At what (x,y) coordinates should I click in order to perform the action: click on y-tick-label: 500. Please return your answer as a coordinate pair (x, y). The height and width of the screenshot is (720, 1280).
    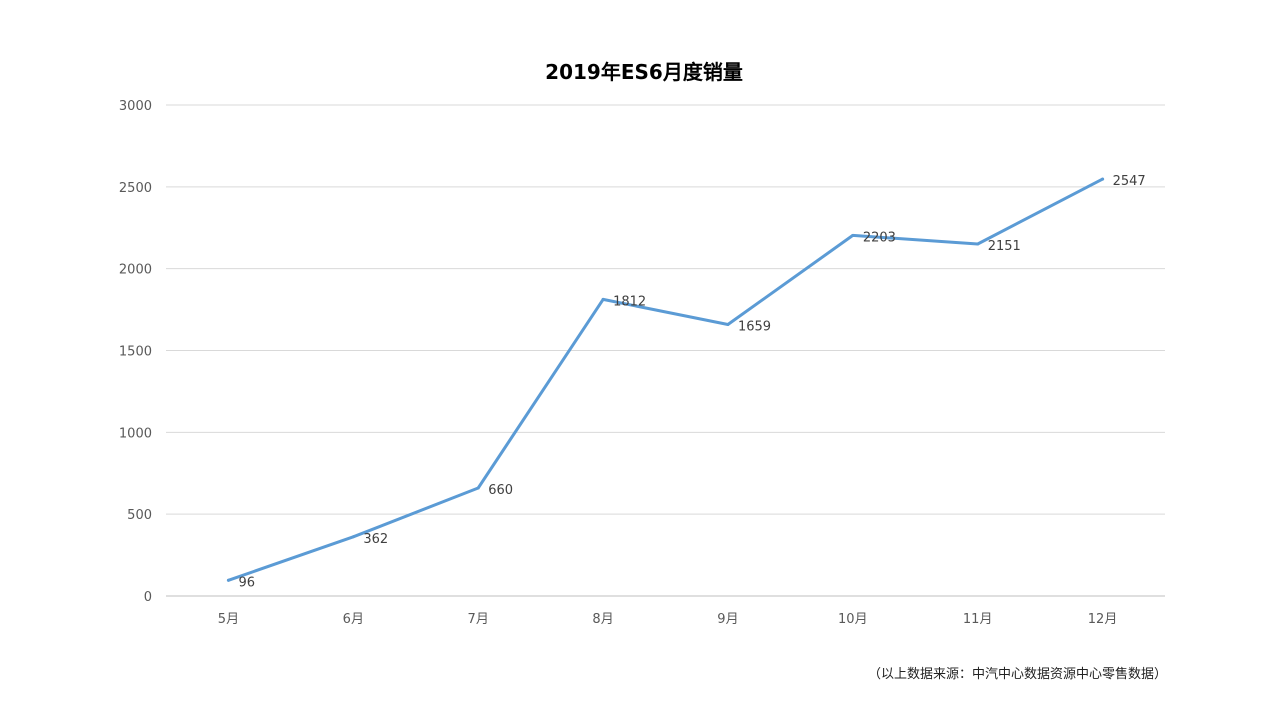
    Looking at the image, I should click on (139, 515).